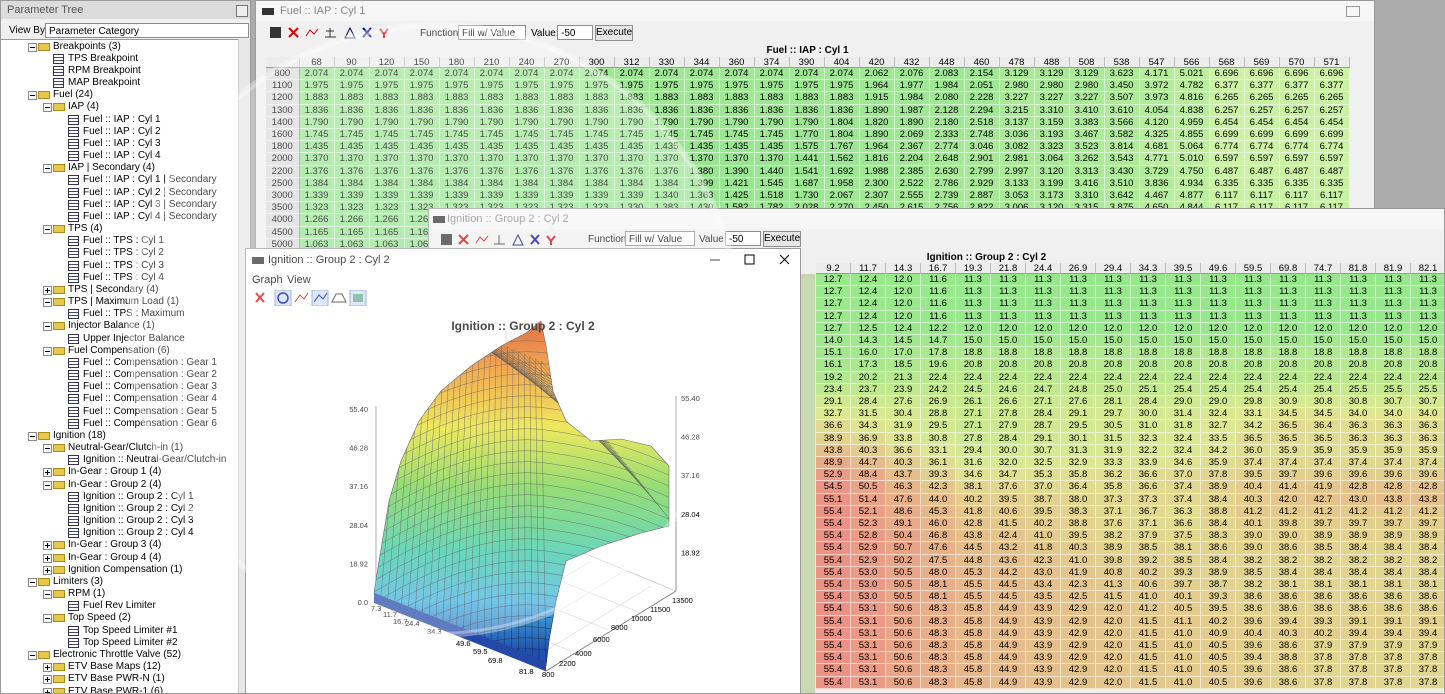  What do you see at coordinates (1427, 328) in the screenshot?
I see `table-cell: 12.0` at bounding box center [1427, 328].